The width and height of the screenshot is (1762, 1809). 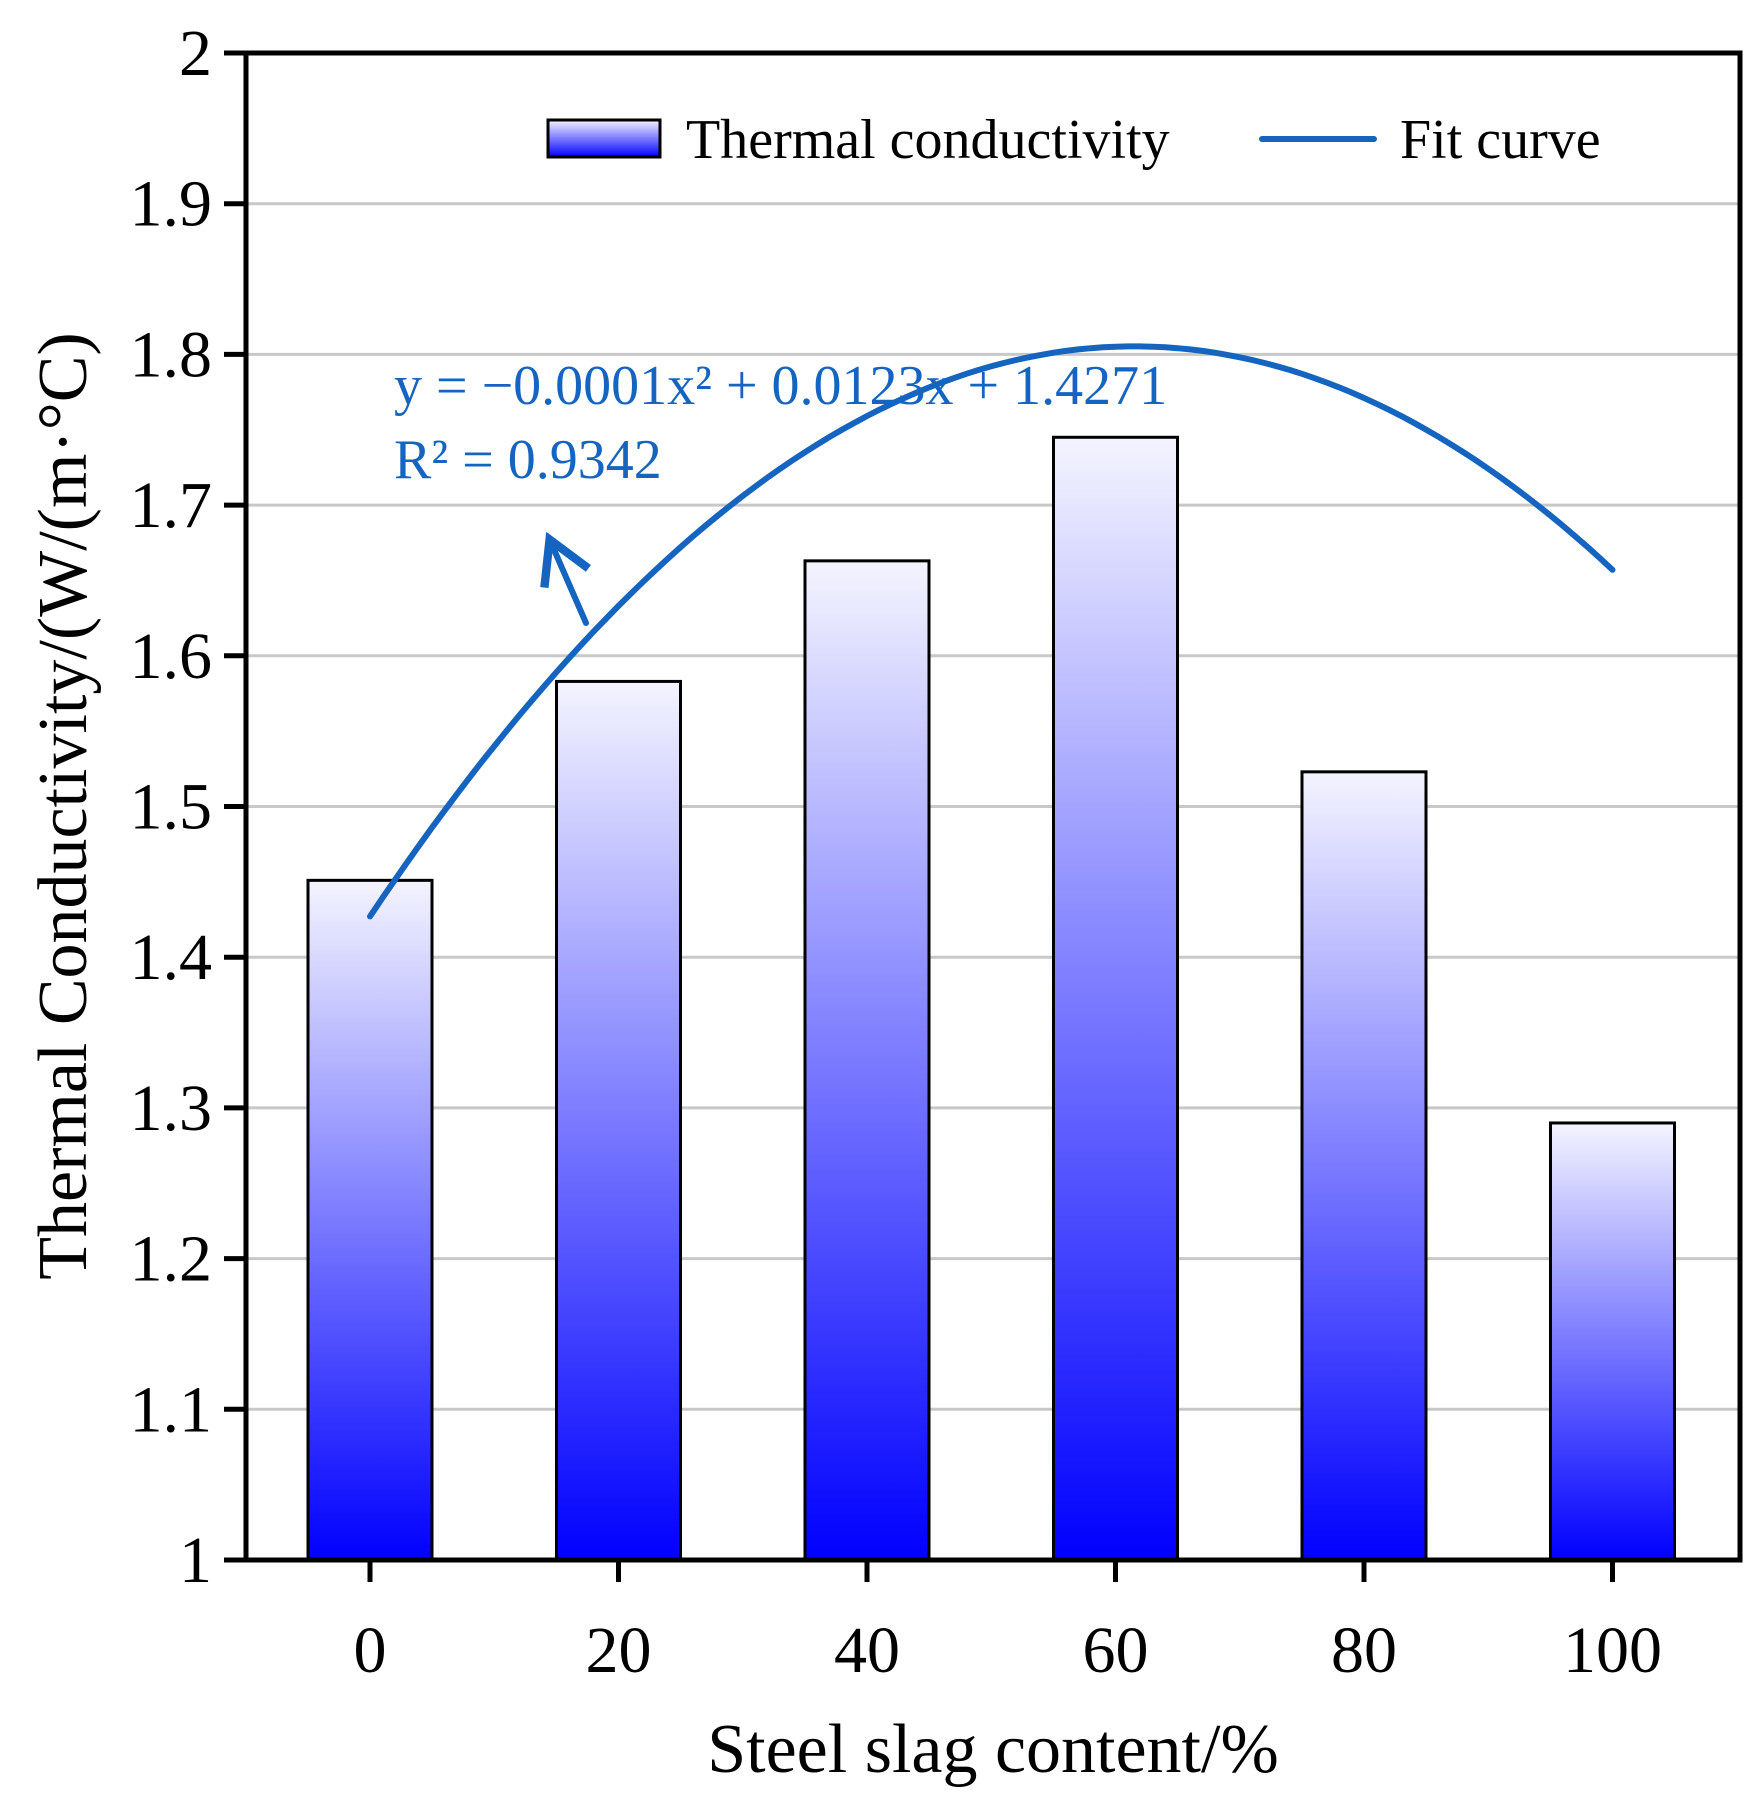 What do you see at coordinates (195, 53) in the screenshot?
I see `y-tick-label: 2` at bounding box center [195, 53].